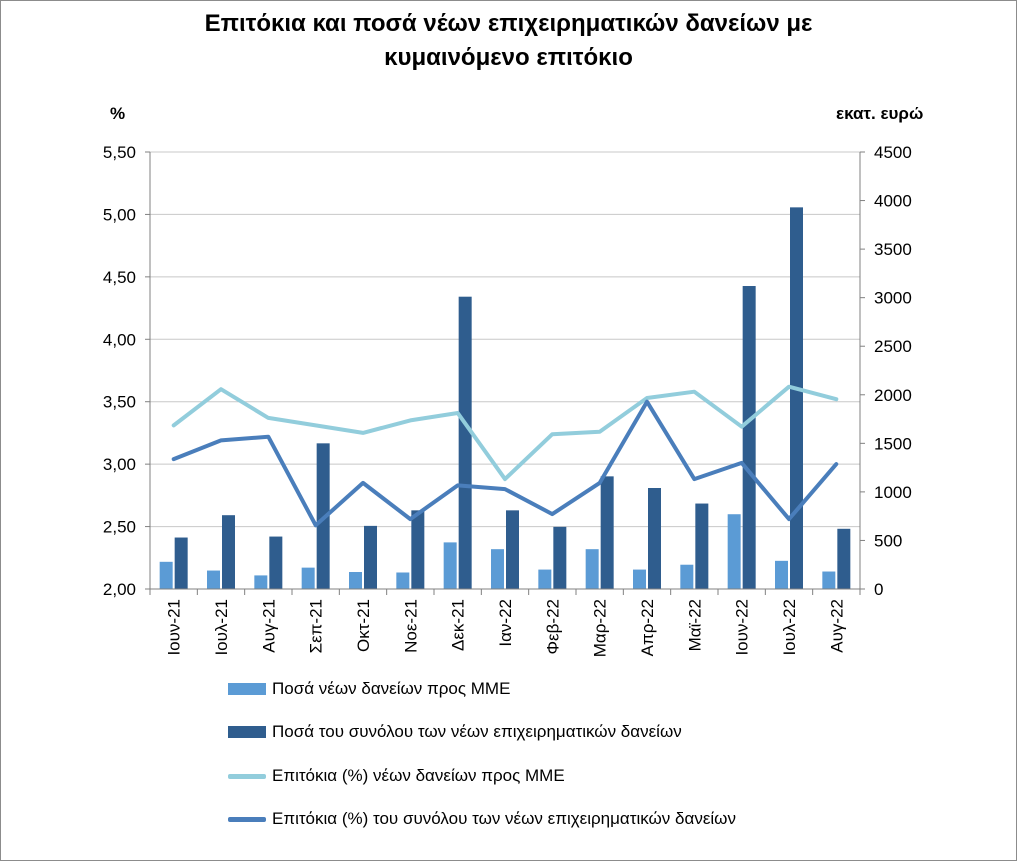 This screenshot has width=1017, height=861. What do you see at coordinates (391, 688) in the screenshot?
I see `legend-label-sme-amount: Ποσά νέων δανείων προς ΜΜΕ` at bounding box center [391, 688].